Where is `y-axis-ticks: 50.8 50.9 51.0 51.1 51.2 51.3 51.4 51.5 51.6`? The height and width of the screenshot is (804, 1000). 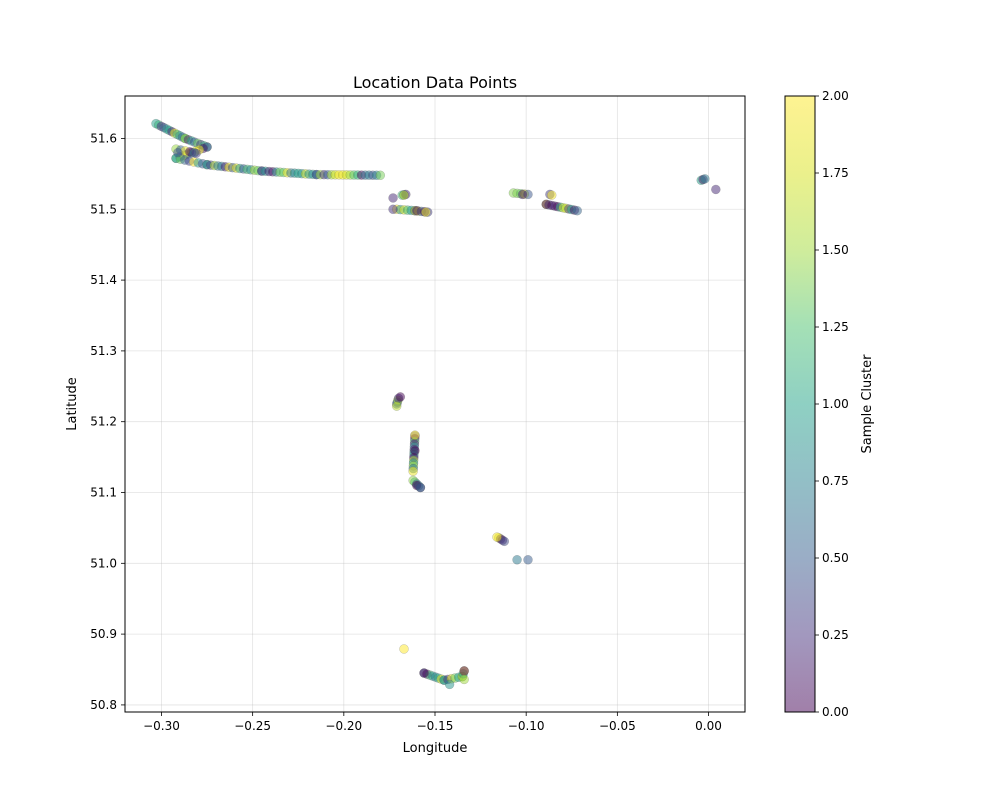
y-axis-ticks: 50.8 50.9 51.0 51.1 51.2 51.3 51.4 51.5 51.6 is located at coordinates (107, 421).